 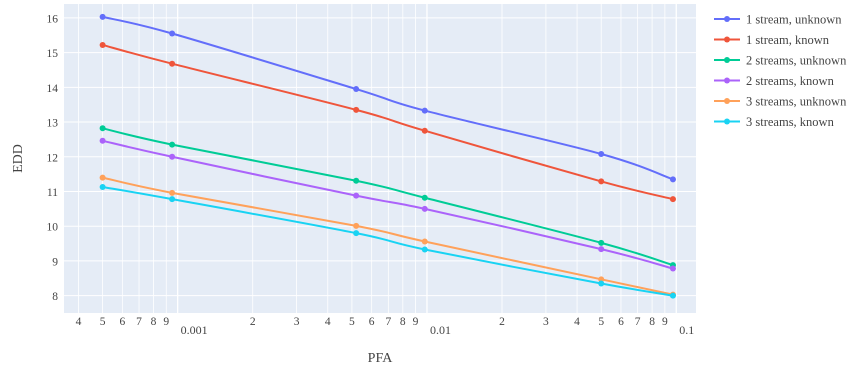 I want to click on x-tick-label-major: 0.001, so click(x=194, y=330).